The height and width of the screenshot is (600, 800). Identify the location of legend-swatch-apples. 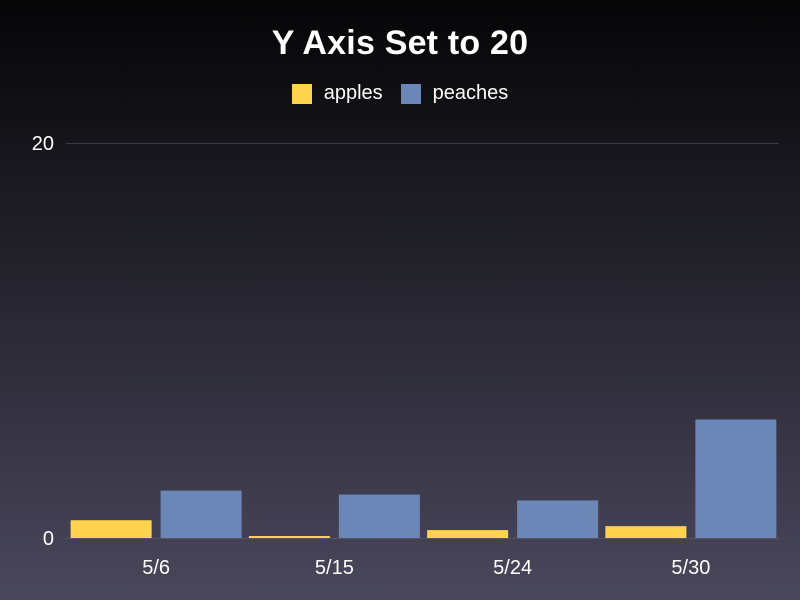
(301, 93).